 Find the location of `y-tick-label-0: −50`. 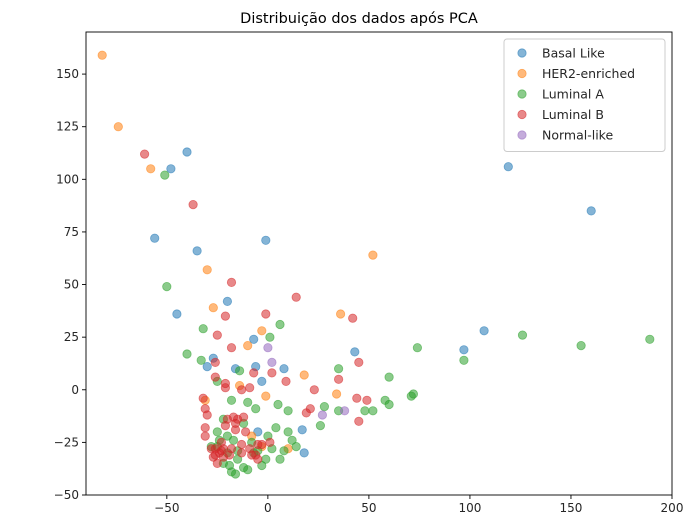

y-tick-label-0: −50 is located at coordinates (66, 495).